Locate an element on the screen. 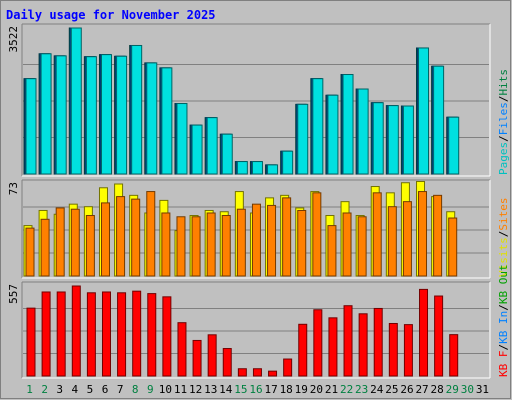 The height and width of the screenshot is (400, 512). x-tick-label: 11 is located at coordinates (180, 389).